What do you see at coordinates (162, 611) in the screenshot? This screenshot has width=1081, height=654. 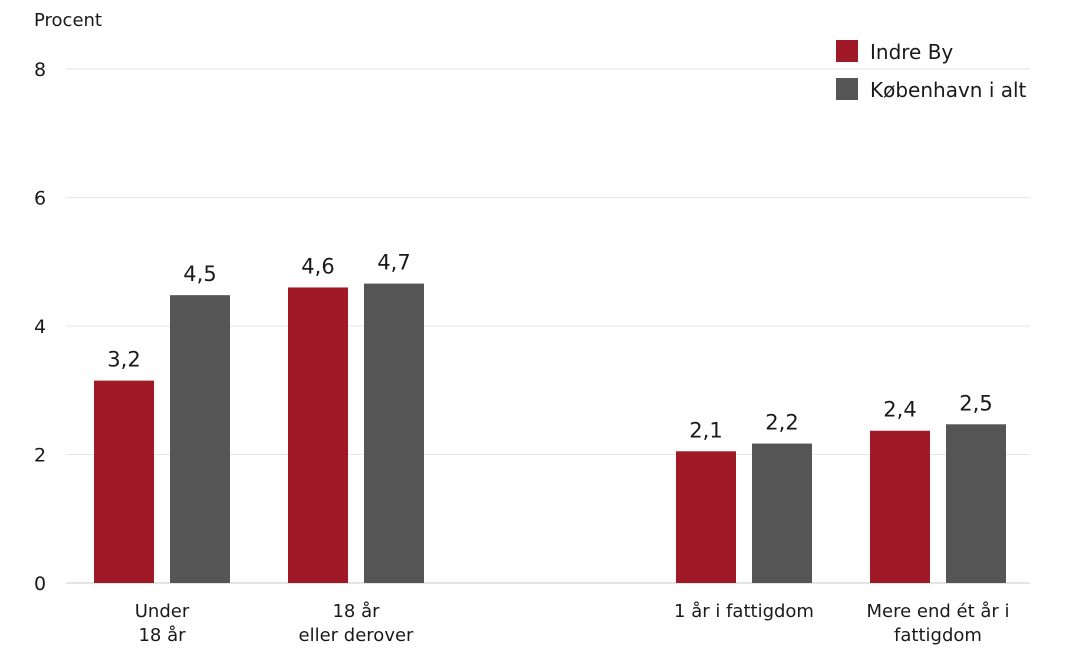 I see `category-label: Under` at bounding box center [162, 611].